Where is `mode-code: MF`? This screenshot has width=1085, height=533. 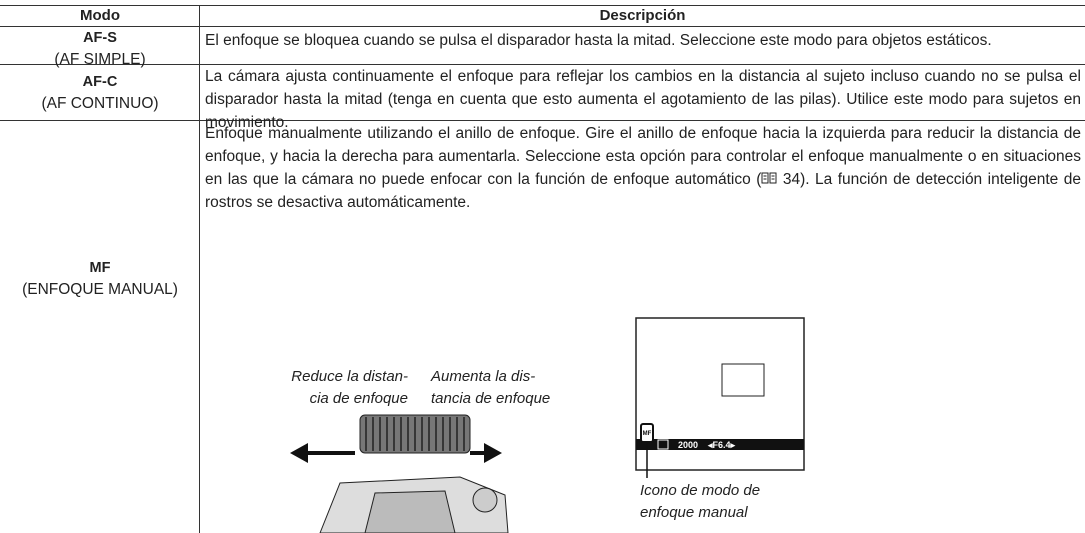
mode-code: MF is located at coordinates (100, 268).